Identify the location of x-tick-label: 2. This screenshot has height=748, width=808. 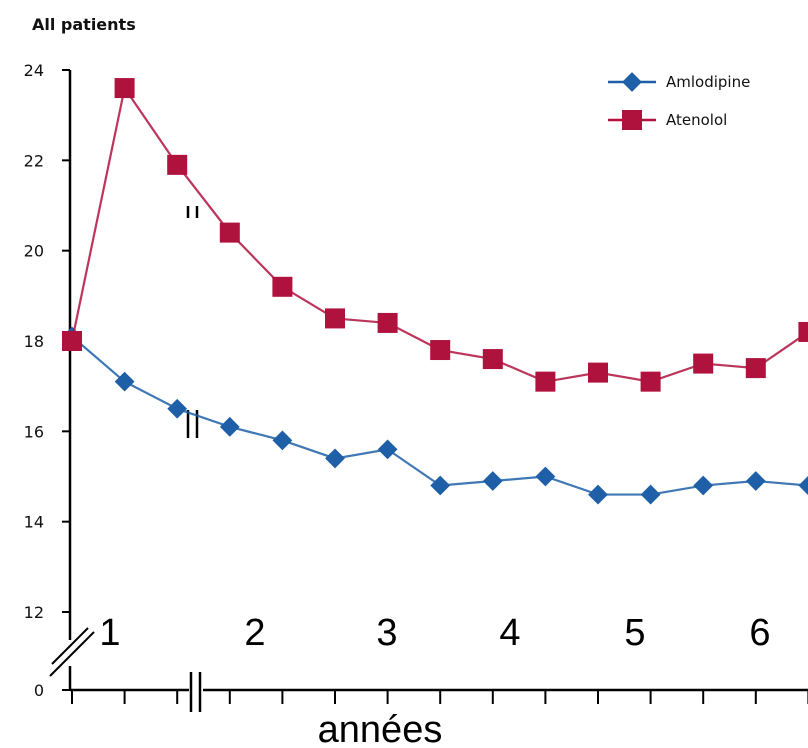
(254, 633).